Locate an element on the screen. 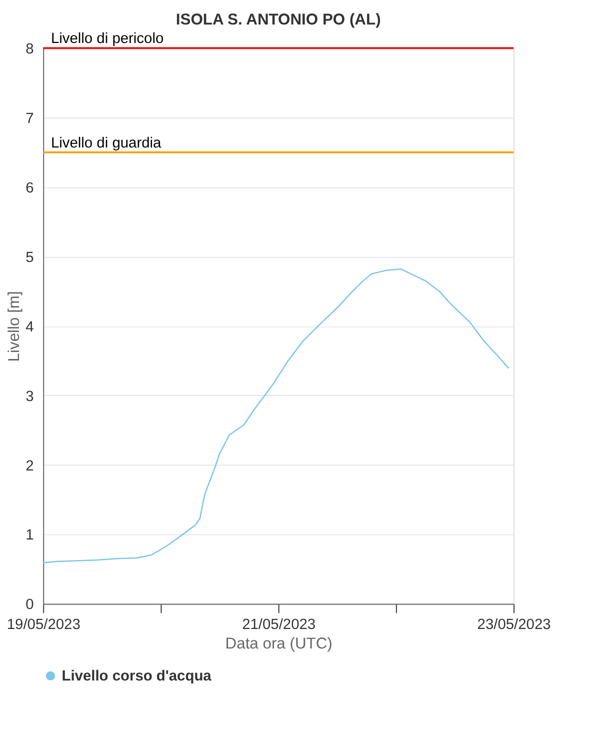  ref-line-label: Livello di guardia is located at coordinates (106, 143).